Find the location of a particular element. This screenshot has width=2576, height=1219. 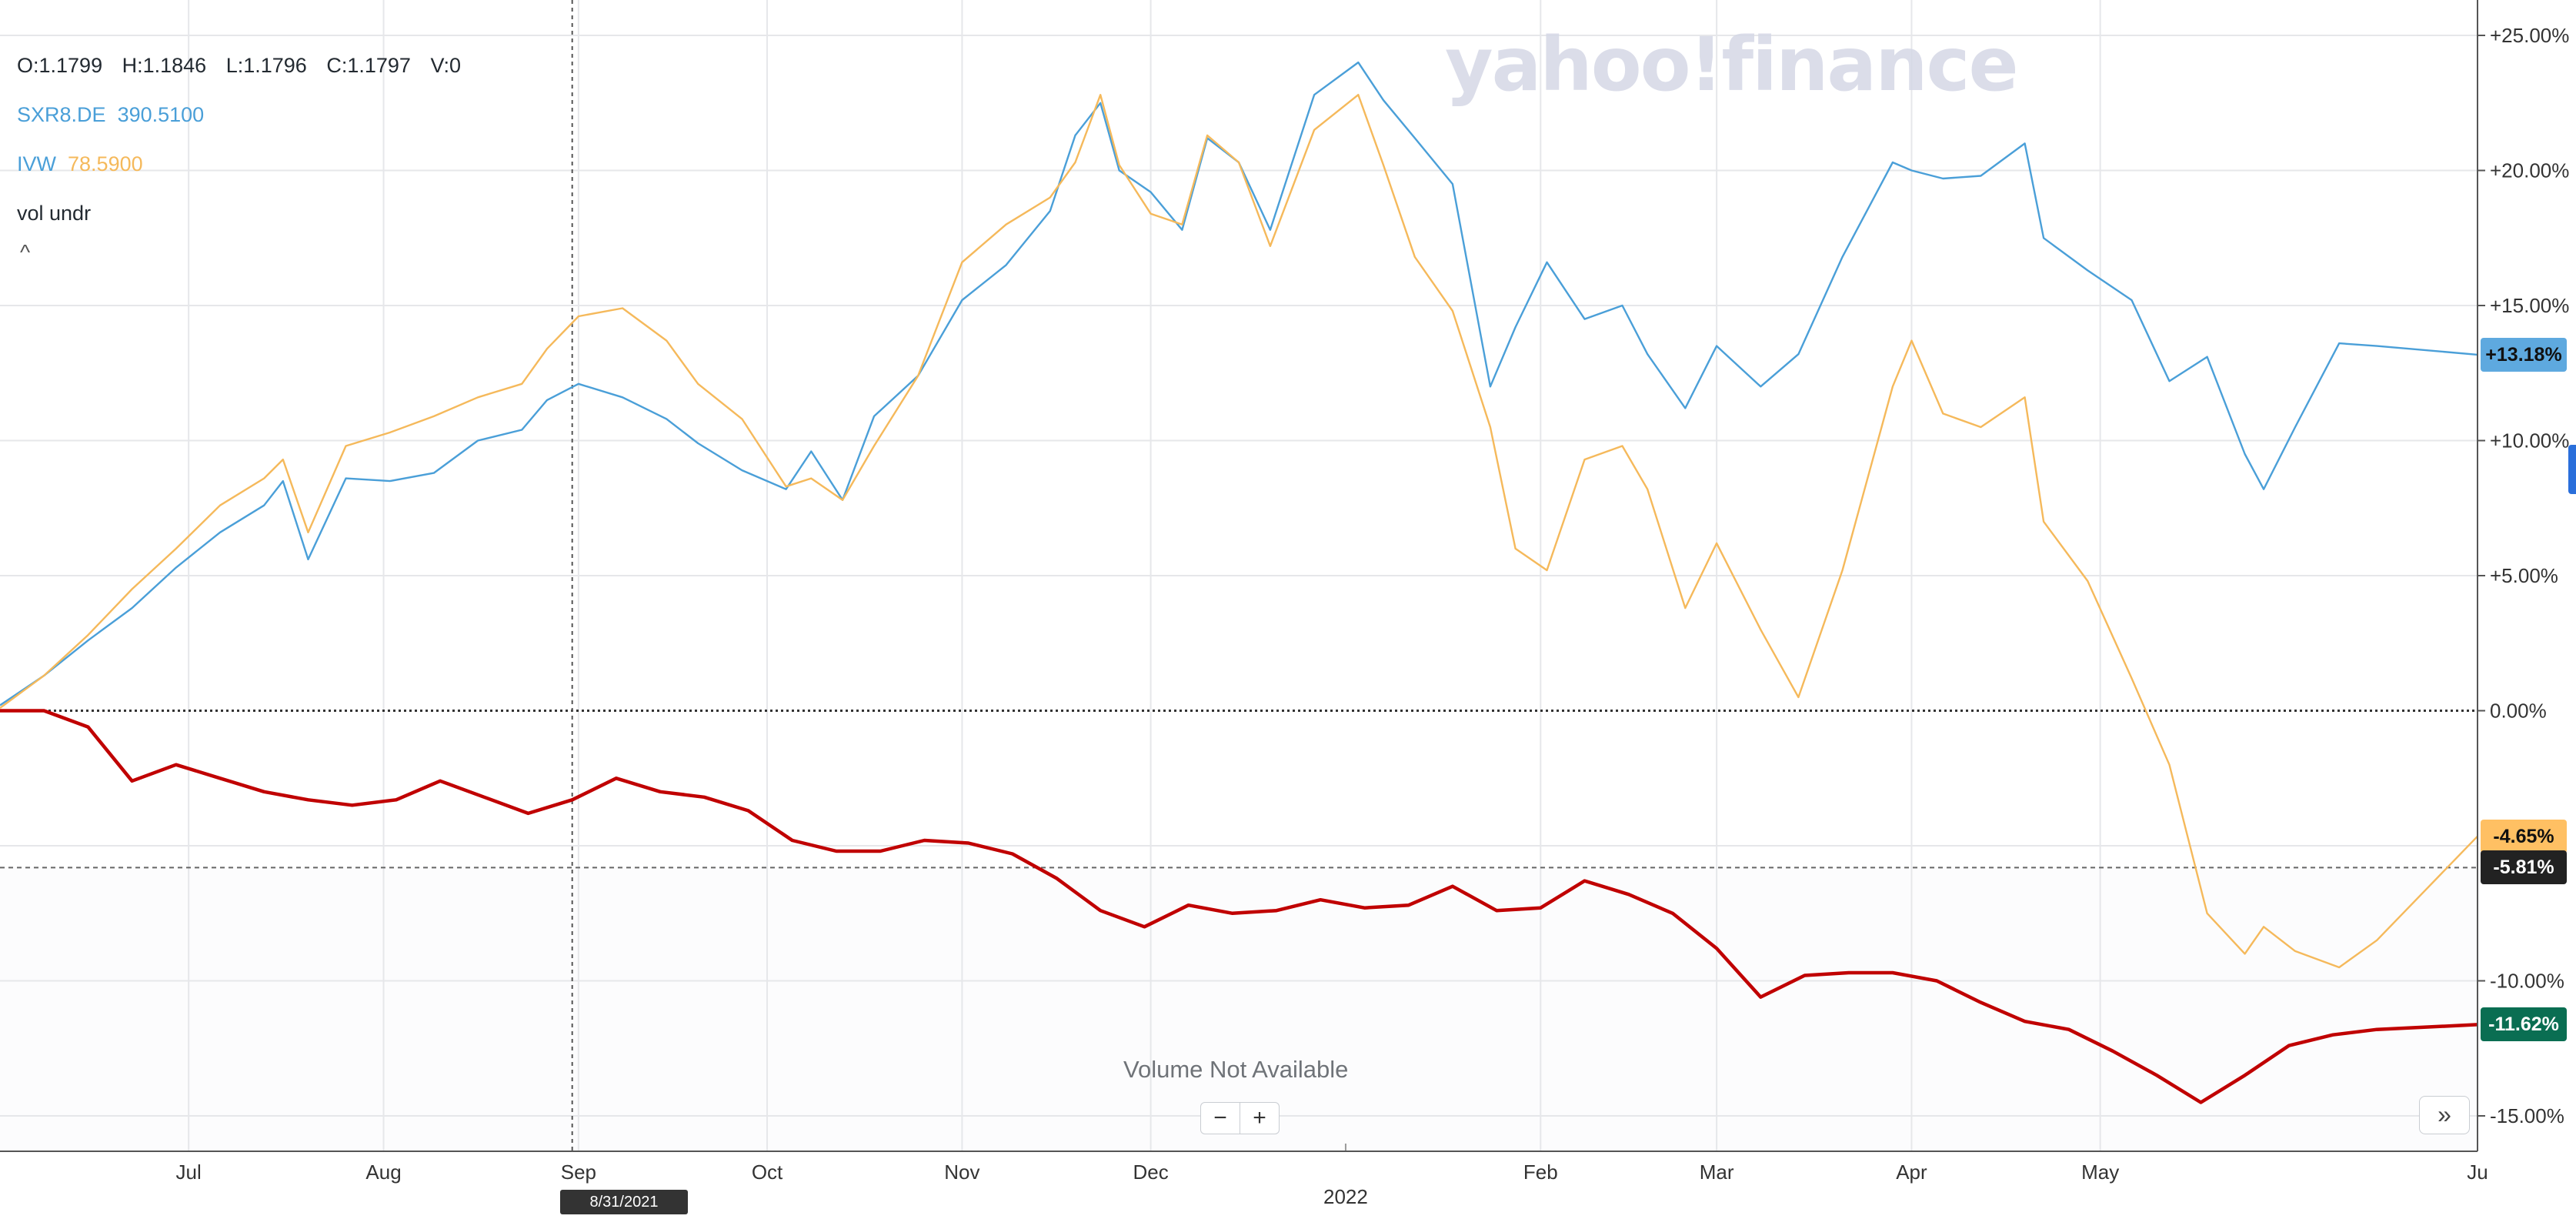

y-tick-label: -15.00% is located at coordinates (2527, 1115).